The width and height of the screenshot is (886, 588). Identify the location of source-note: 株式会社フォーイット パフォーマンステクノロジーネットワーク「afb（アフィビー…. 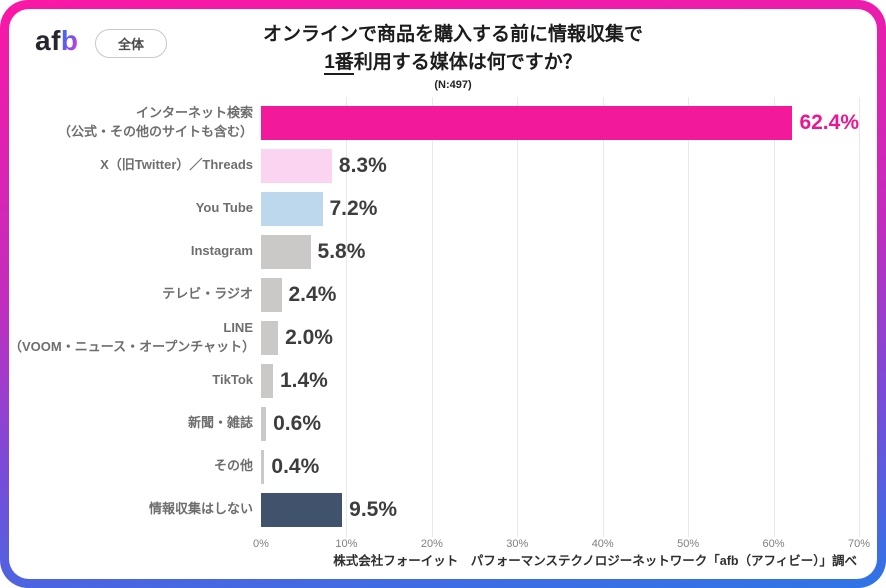
(595, 561).